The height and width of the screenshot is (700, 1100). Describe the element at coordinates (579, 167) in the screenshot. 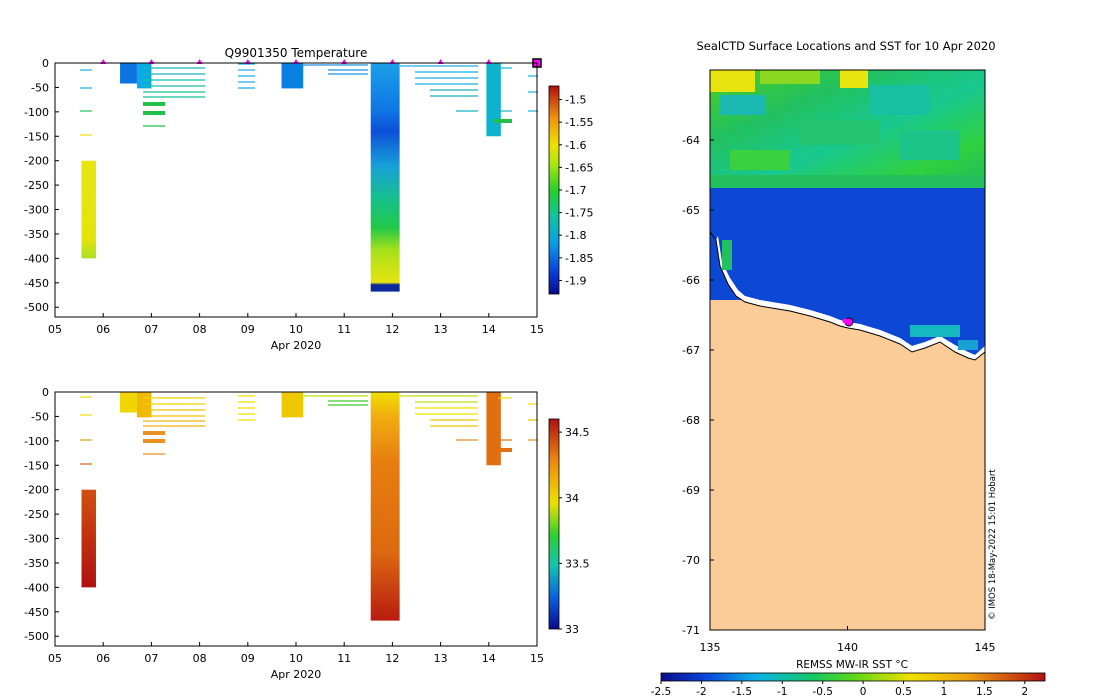

I see `colorbar-tick-label: -1.65` at that location.